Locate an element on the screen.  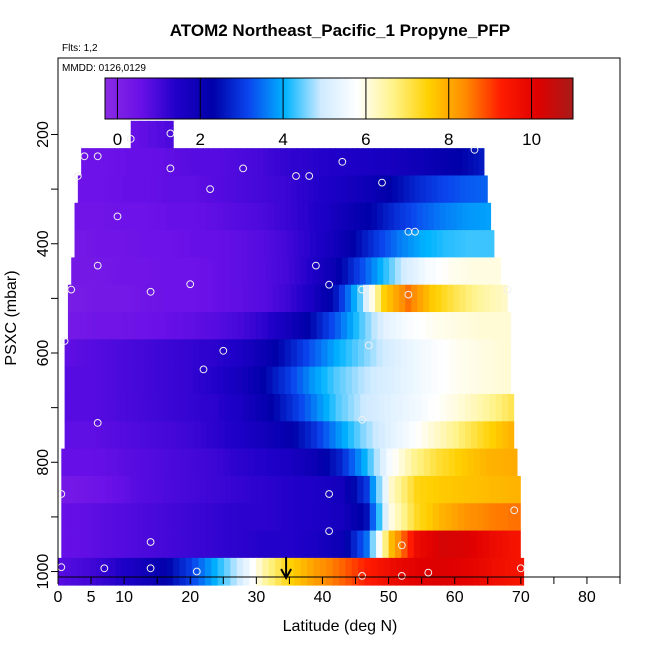
colorbar-gradient is located at coordinates (339, 98).